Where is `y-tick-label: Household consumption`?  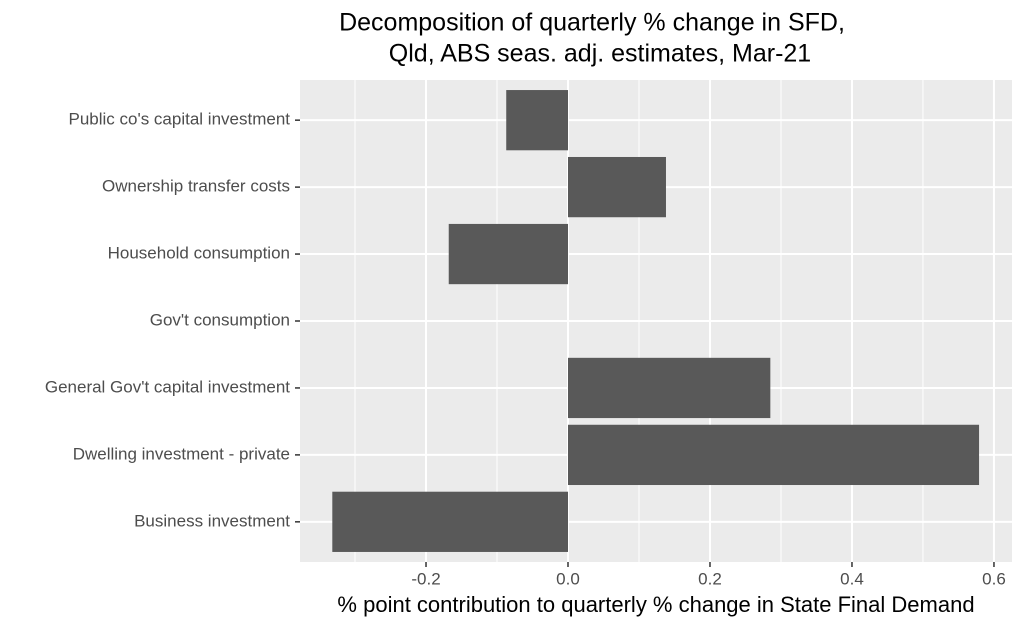 y-tick-label: Household consumption is located at coordinates (199, 253).